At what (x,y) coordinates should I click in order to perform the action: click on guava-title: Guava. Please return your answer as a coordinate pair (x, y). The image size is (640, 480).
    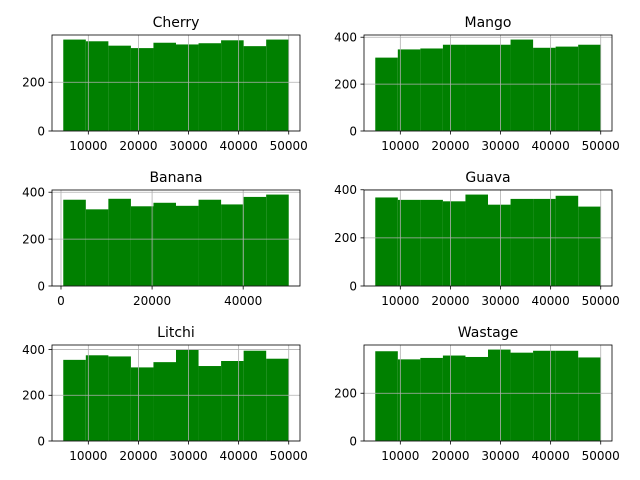
    Looking at the image, I should click on (487, 178).